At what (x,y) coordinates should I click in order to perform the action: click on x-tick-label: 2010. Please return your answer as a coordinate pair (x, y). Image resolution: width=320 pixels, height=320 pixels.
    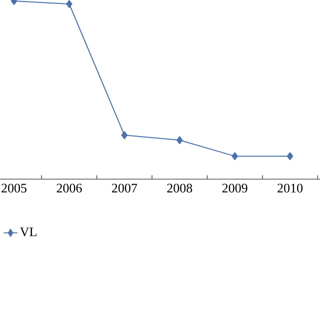
    Looking at the image, I should click on (290, 188).